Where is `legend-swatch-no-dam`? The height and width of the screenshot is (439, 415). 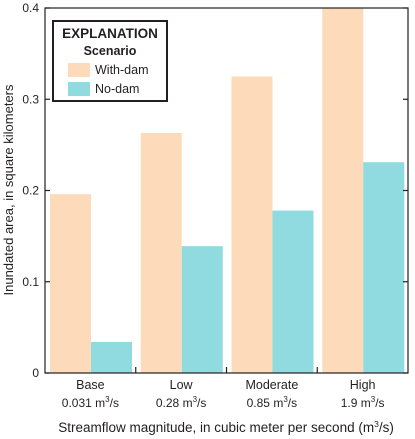
legend-swatch-no-dam is located at coordinates (79, 89).